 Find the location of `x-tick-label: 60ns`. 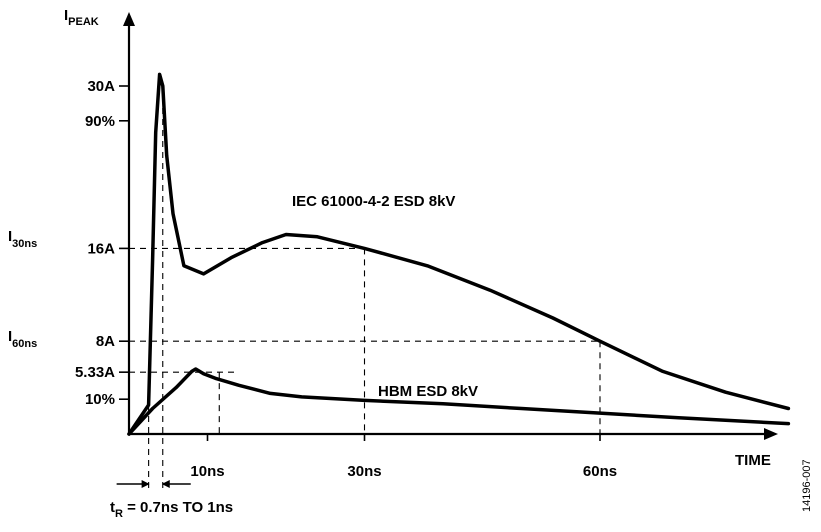

x-tick-label: 60ns is located at coordinates (600, 471).